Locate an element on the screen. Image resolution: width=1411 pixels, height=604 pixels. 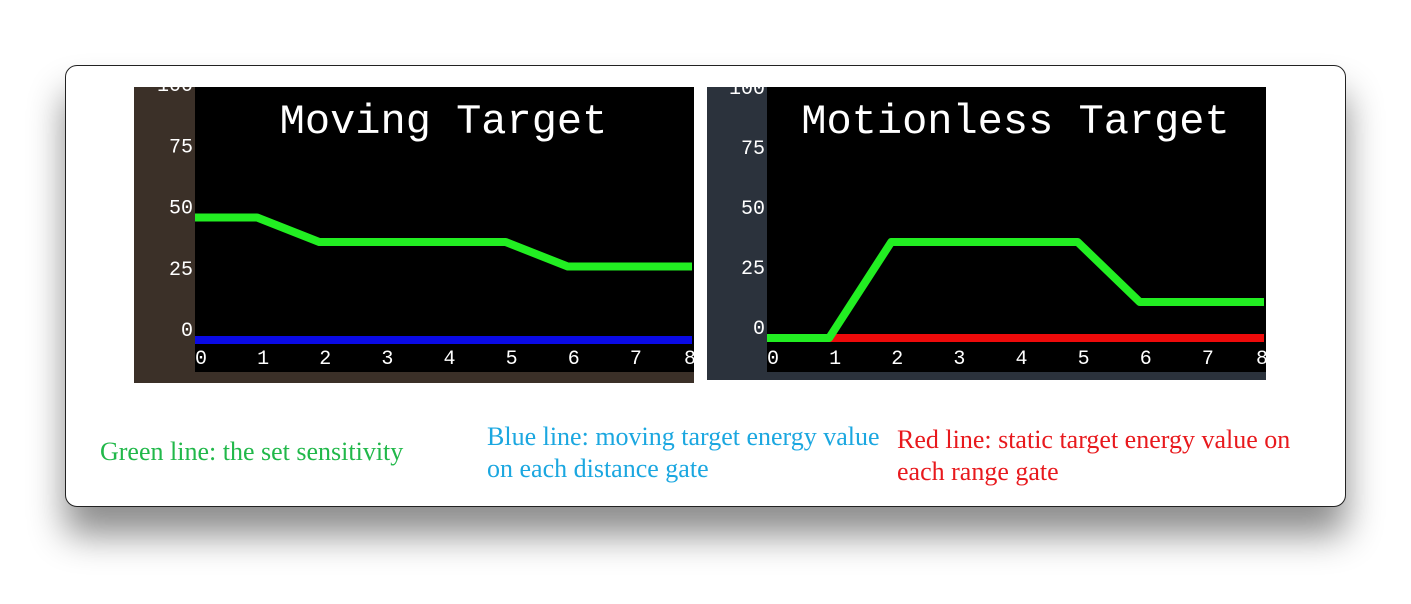
green-caption: Green line: the set sensitivity is located at coordinates (252, 451).